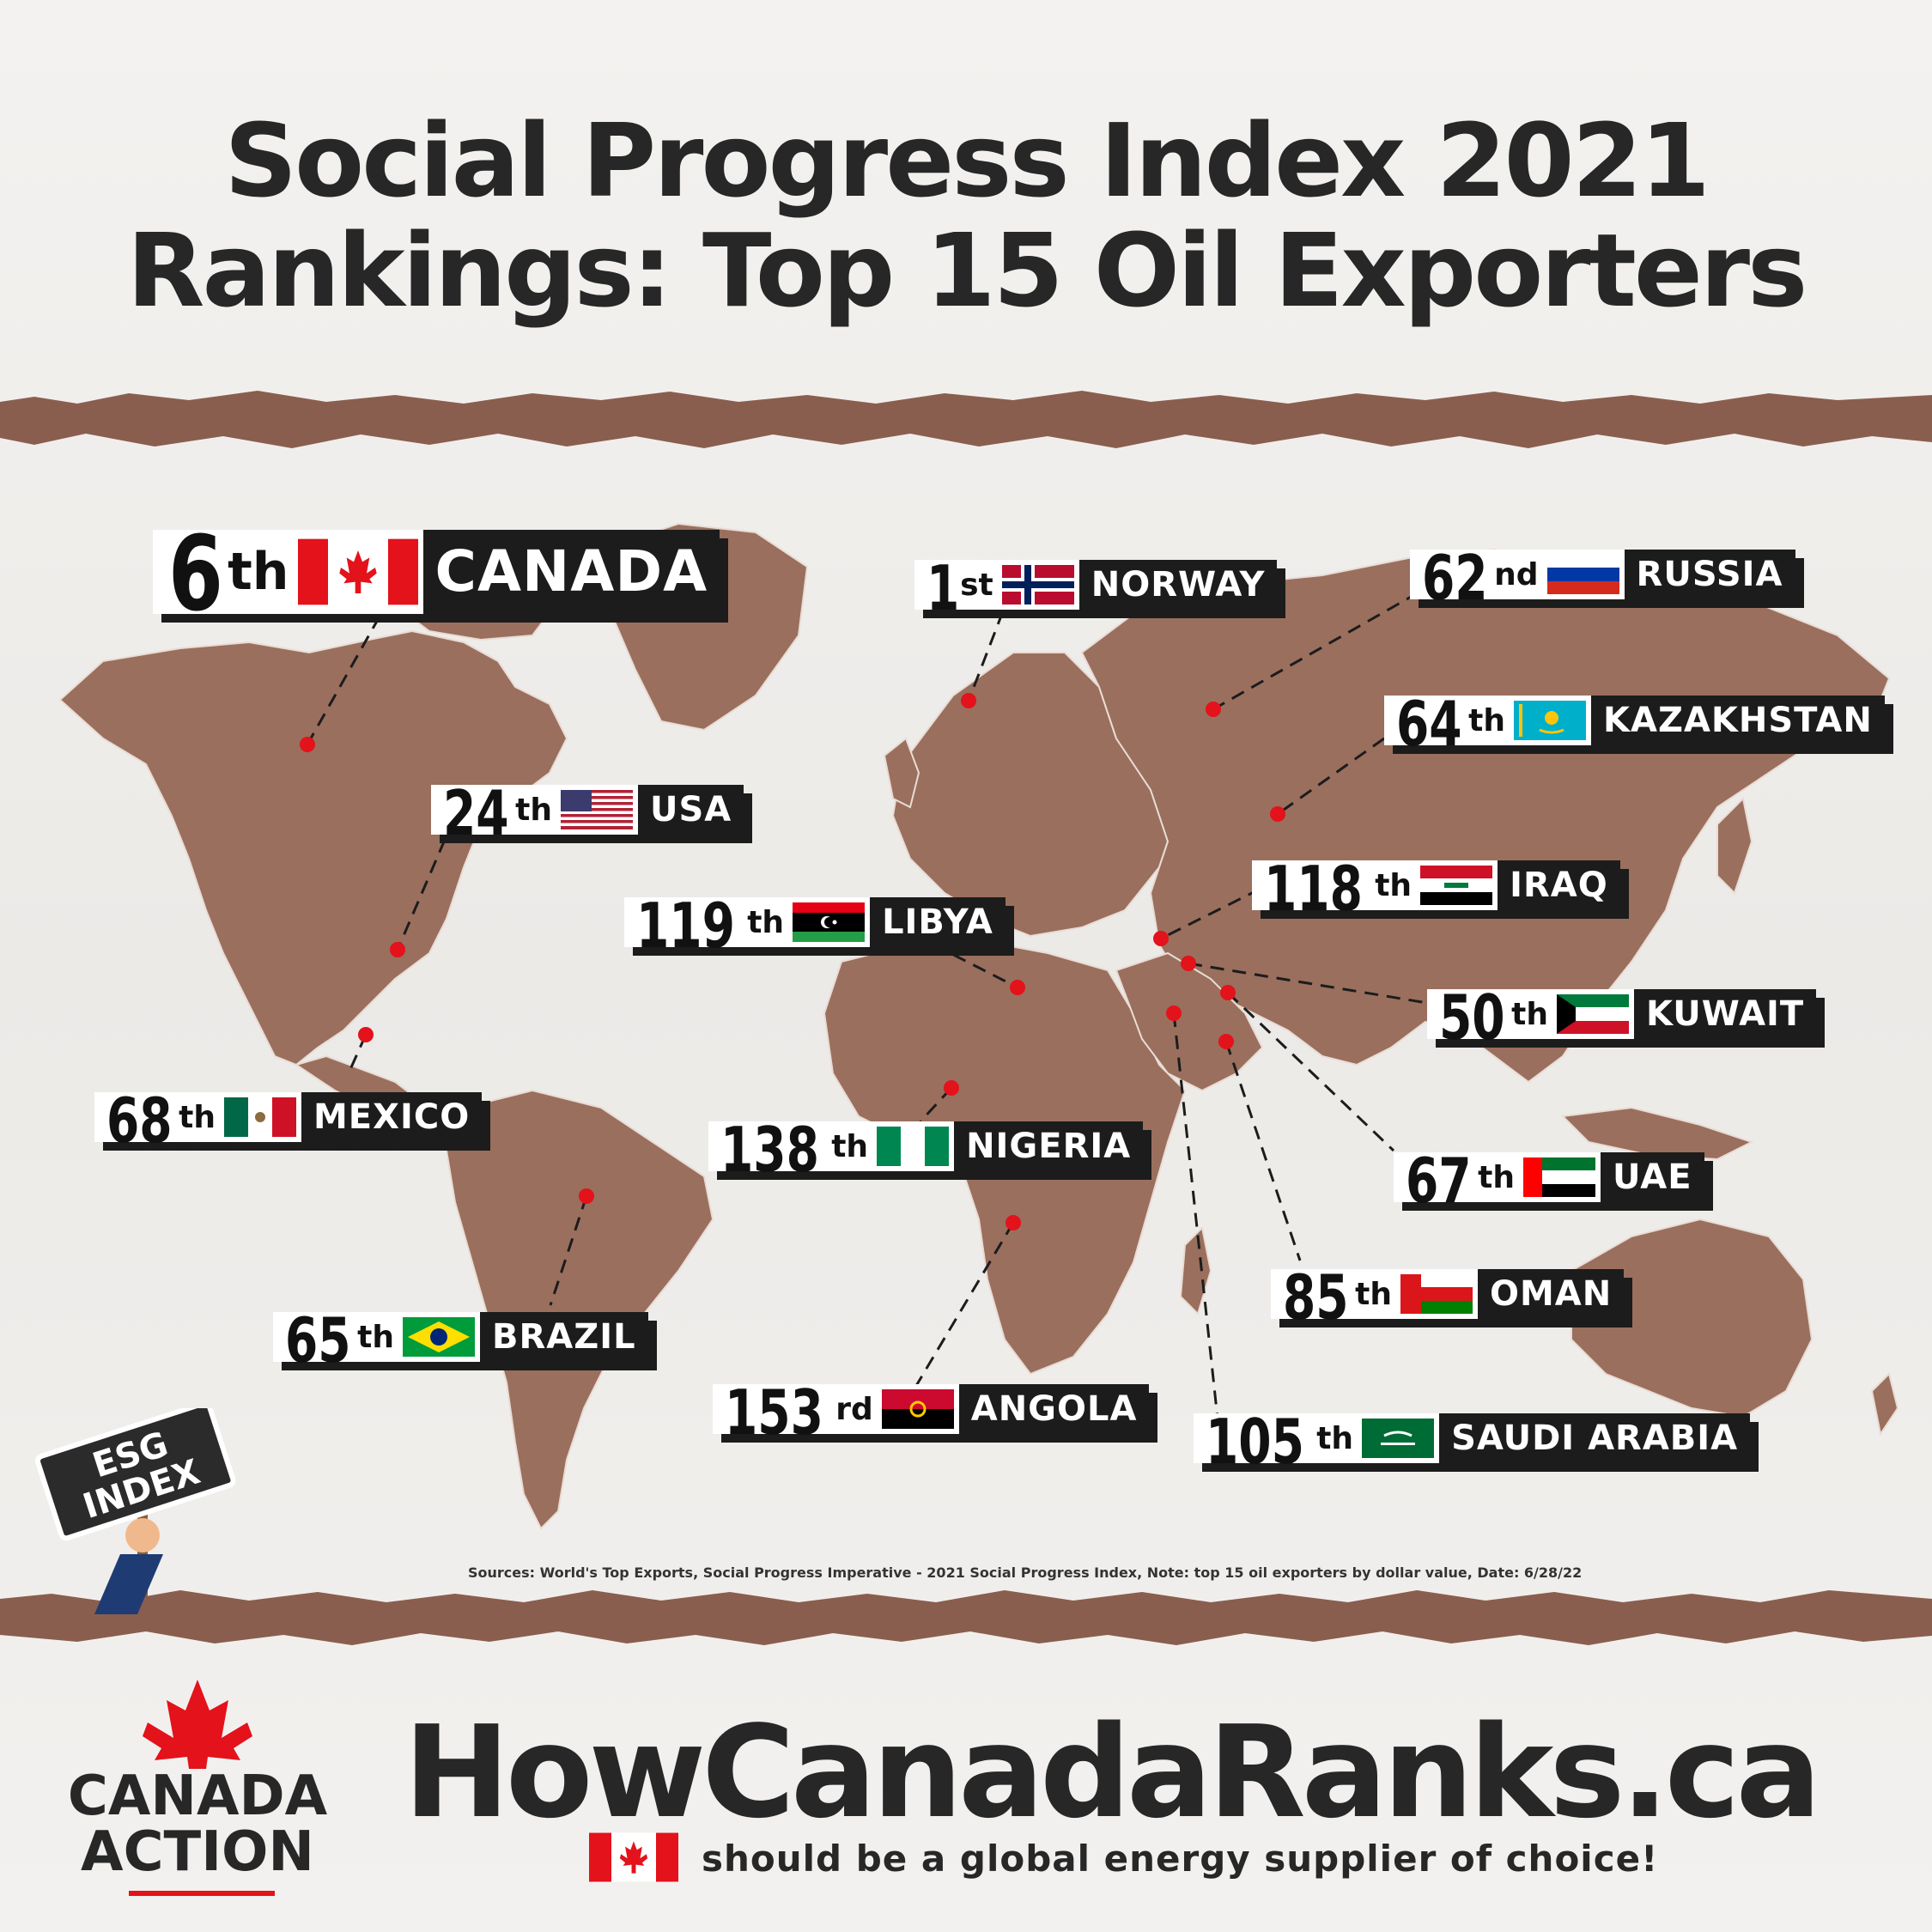 The width and height of the screenshot is (1932, 1932). Describe the element at coordinates (1255, 1442) in the screenshot. I see `rank-saudi-arabia: 105` at that location.